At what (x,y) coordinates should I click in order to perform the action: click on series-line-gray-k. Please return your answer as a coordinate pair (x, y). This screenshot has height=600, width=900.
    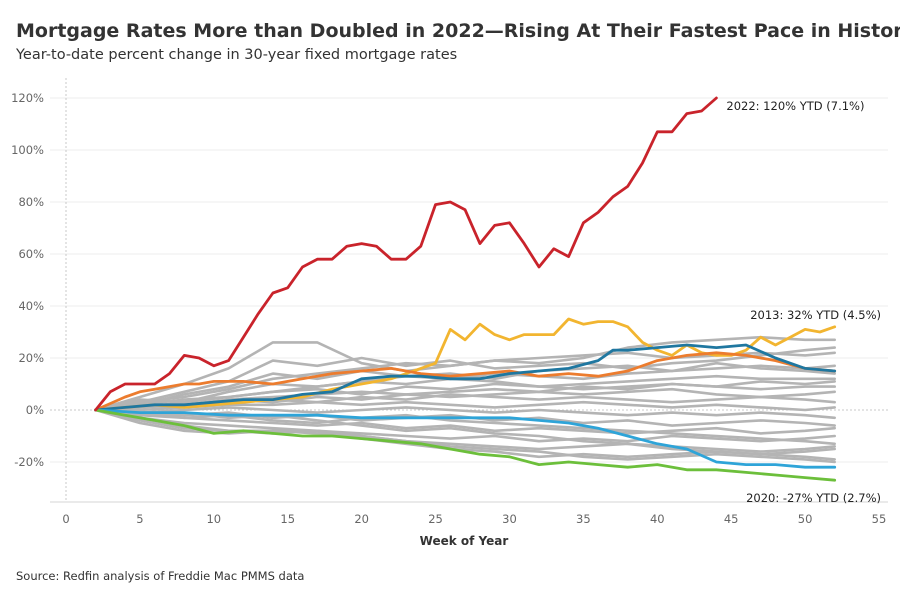
    Looking at the image, I should click on (465, 421).